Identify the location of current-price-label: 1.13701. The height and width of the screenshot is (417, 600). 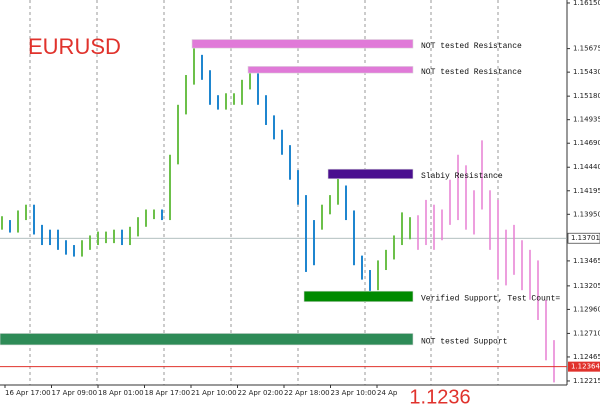
(585, 238).